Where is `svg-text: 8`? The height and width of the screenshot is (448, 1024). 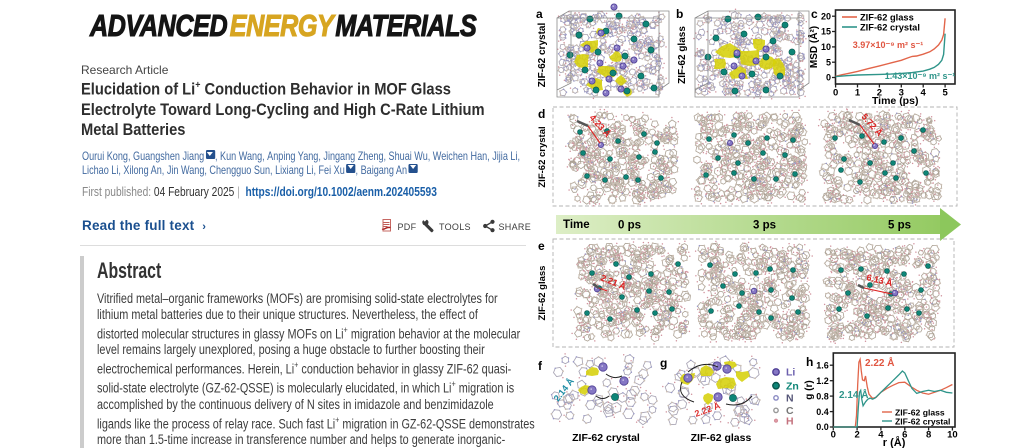
svg-text: 8 is located at coordinates (928, 435).